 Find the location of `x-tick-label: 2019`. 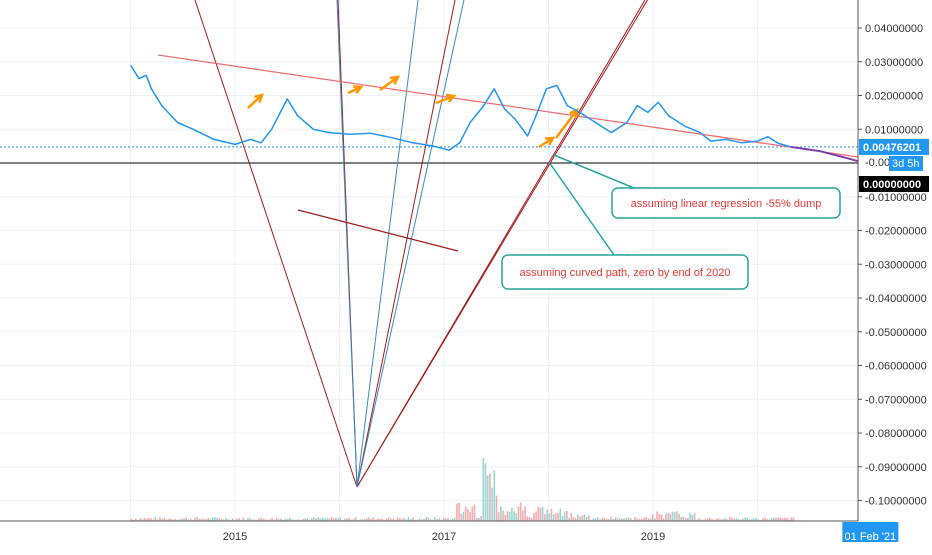

x-tick-label: 2019 is located at coordinates (653, 537).